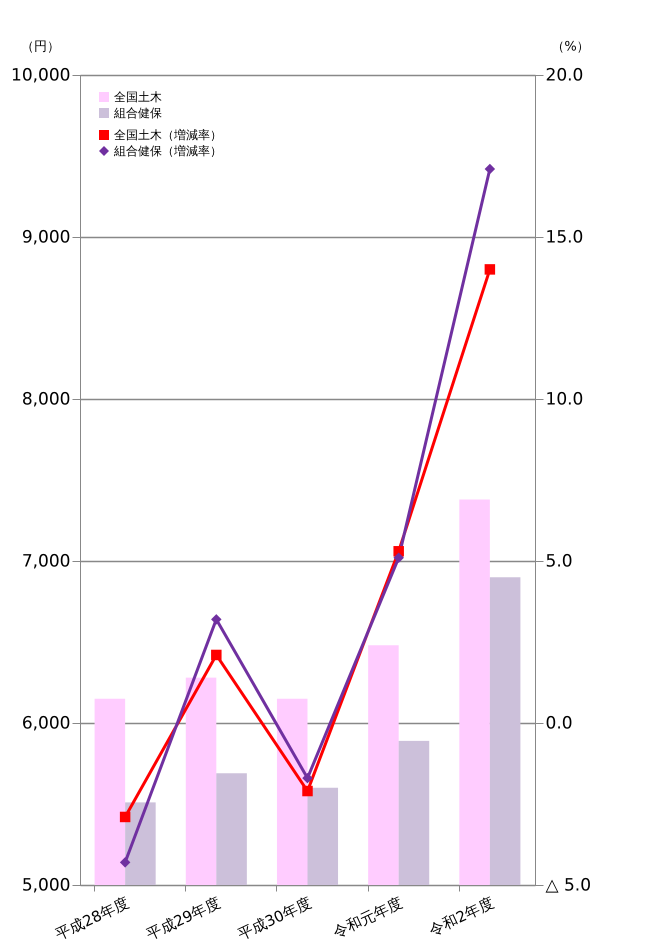 This screenshot has height=950, width=648. I want to click on legend-label: 全国土木, so click(138, 97).